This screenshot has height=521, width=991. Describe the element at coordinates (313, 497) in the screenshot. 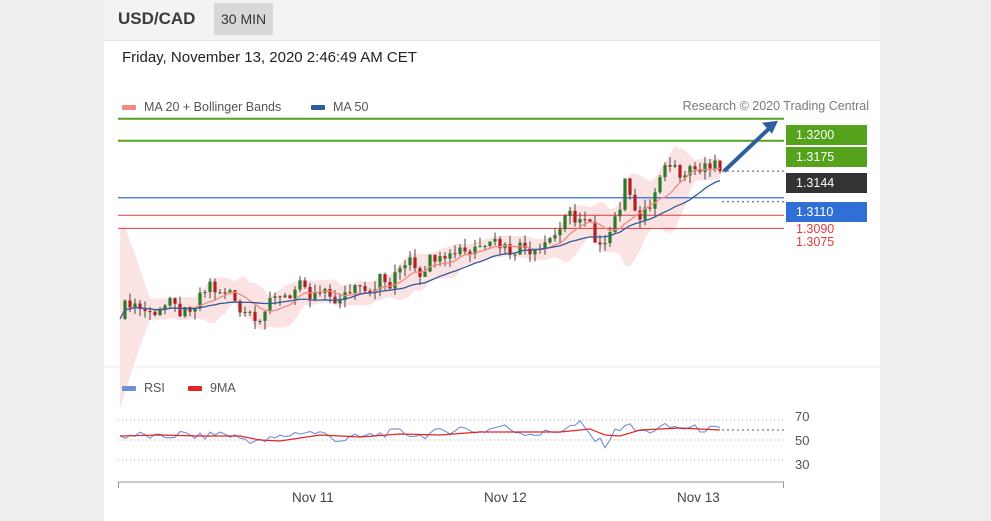

I see `x-label-nov11: Nov 11` at that location.